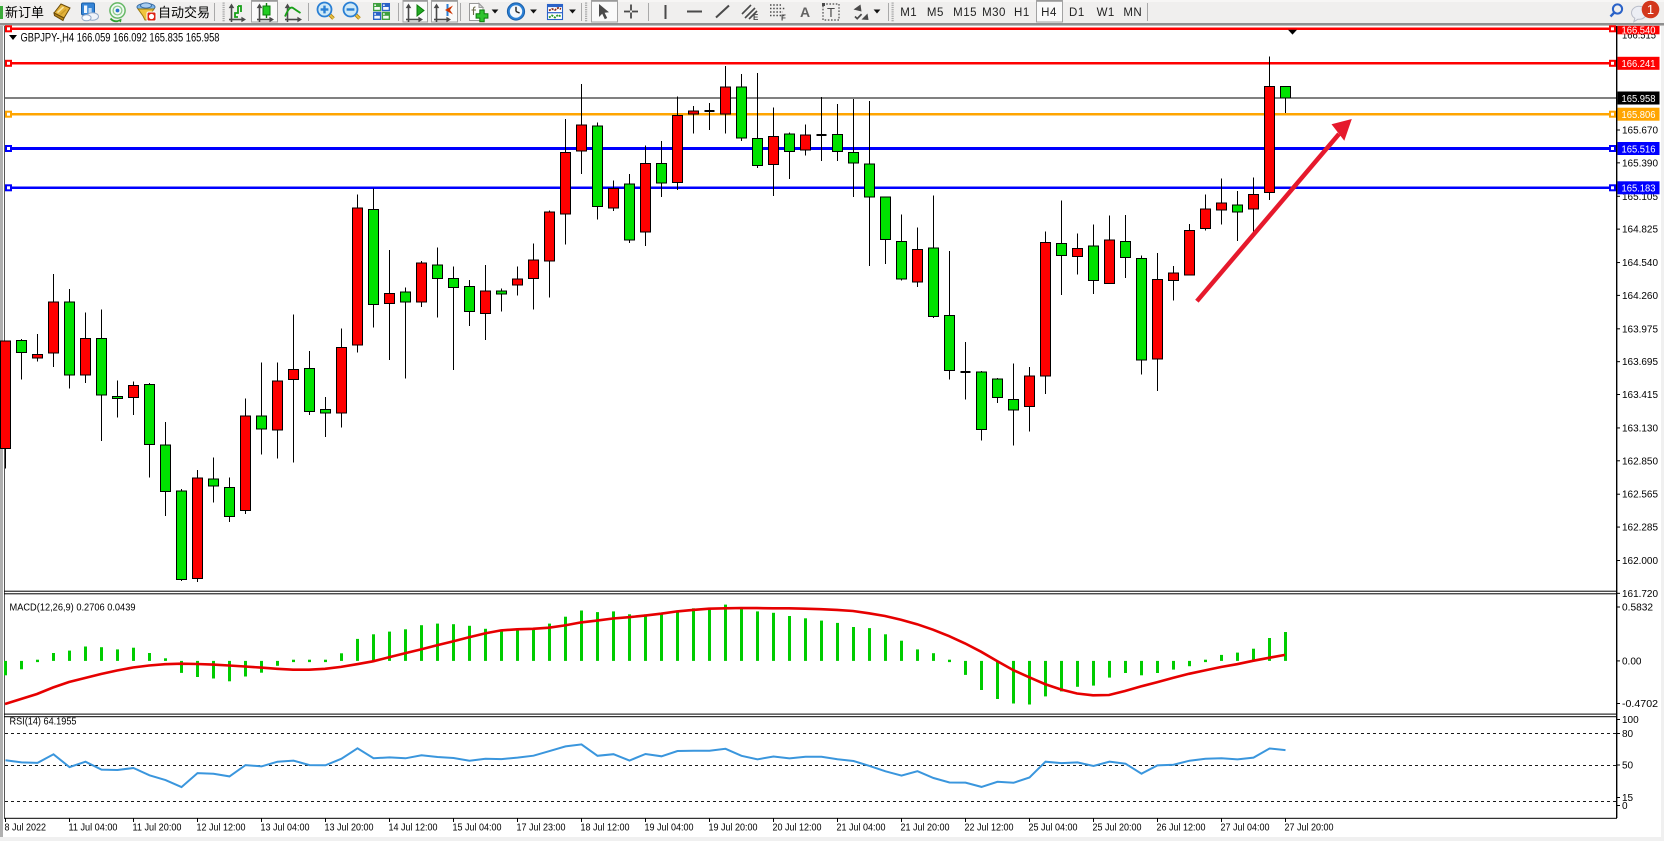 This screenshot has height=841, width=1664. What do you see at coordinates (73, 608) in the screenshot?
I see `svg-text: MACD(12,26,9) 0.2706 0.0439` at bounding box center [73, 608].